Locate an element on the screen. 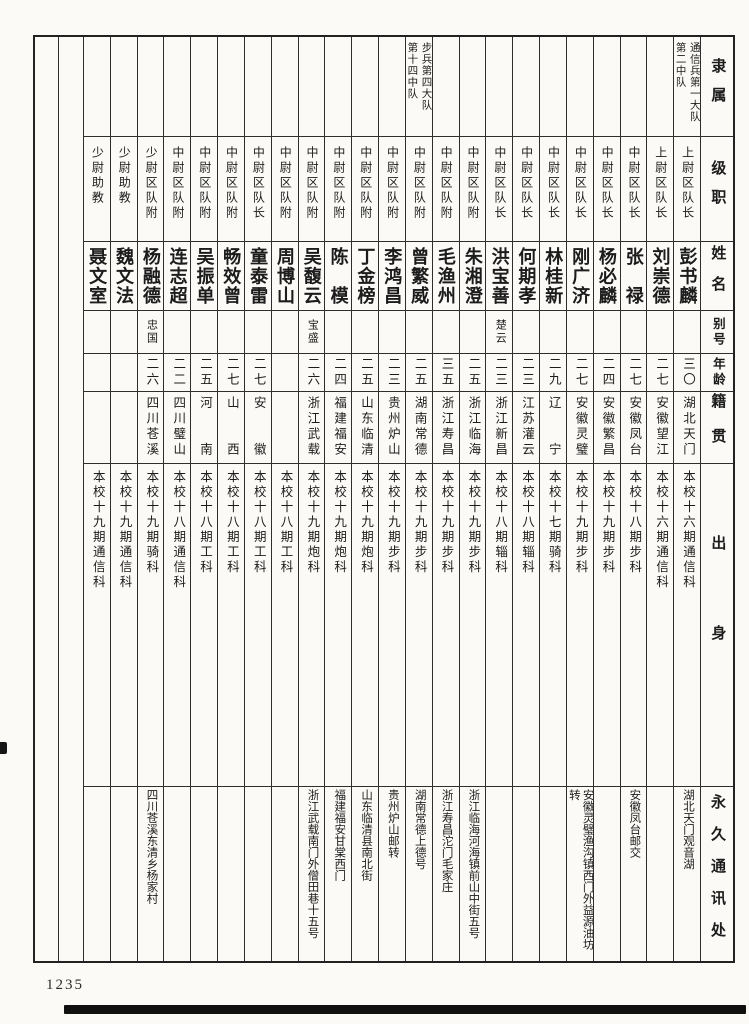  addr-cell: 湖南常德上德号 is located at coordinates (419, 829).